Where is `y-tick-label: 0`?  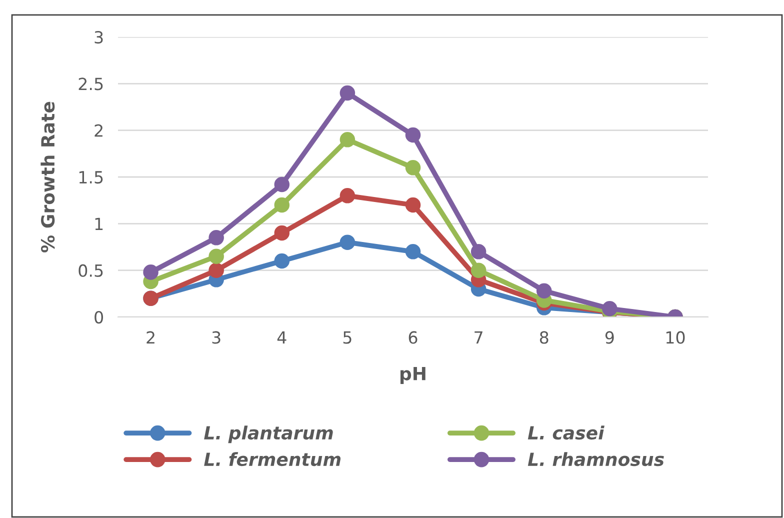 y-tick-label: 0 is located at coordinates (99, 317).